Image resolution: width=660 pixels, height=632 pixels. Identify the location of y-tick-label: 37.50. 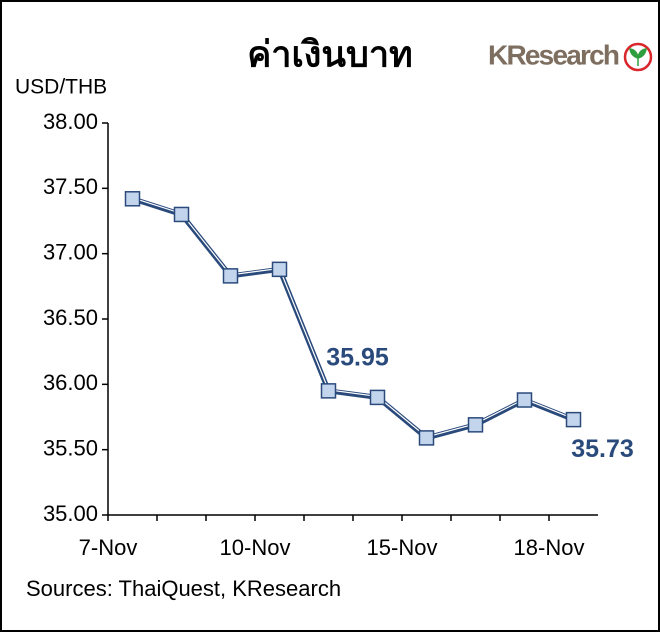
(70, 186).